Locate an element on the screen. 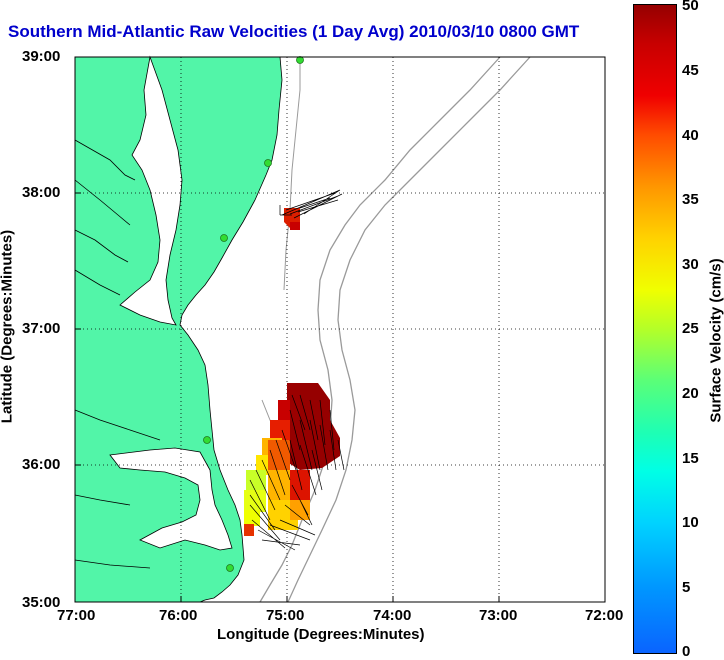 Image resolution: width=724 pixels, height=660 pixels. colorbar-tick-45: 45 is located at coordinates (690, 70).